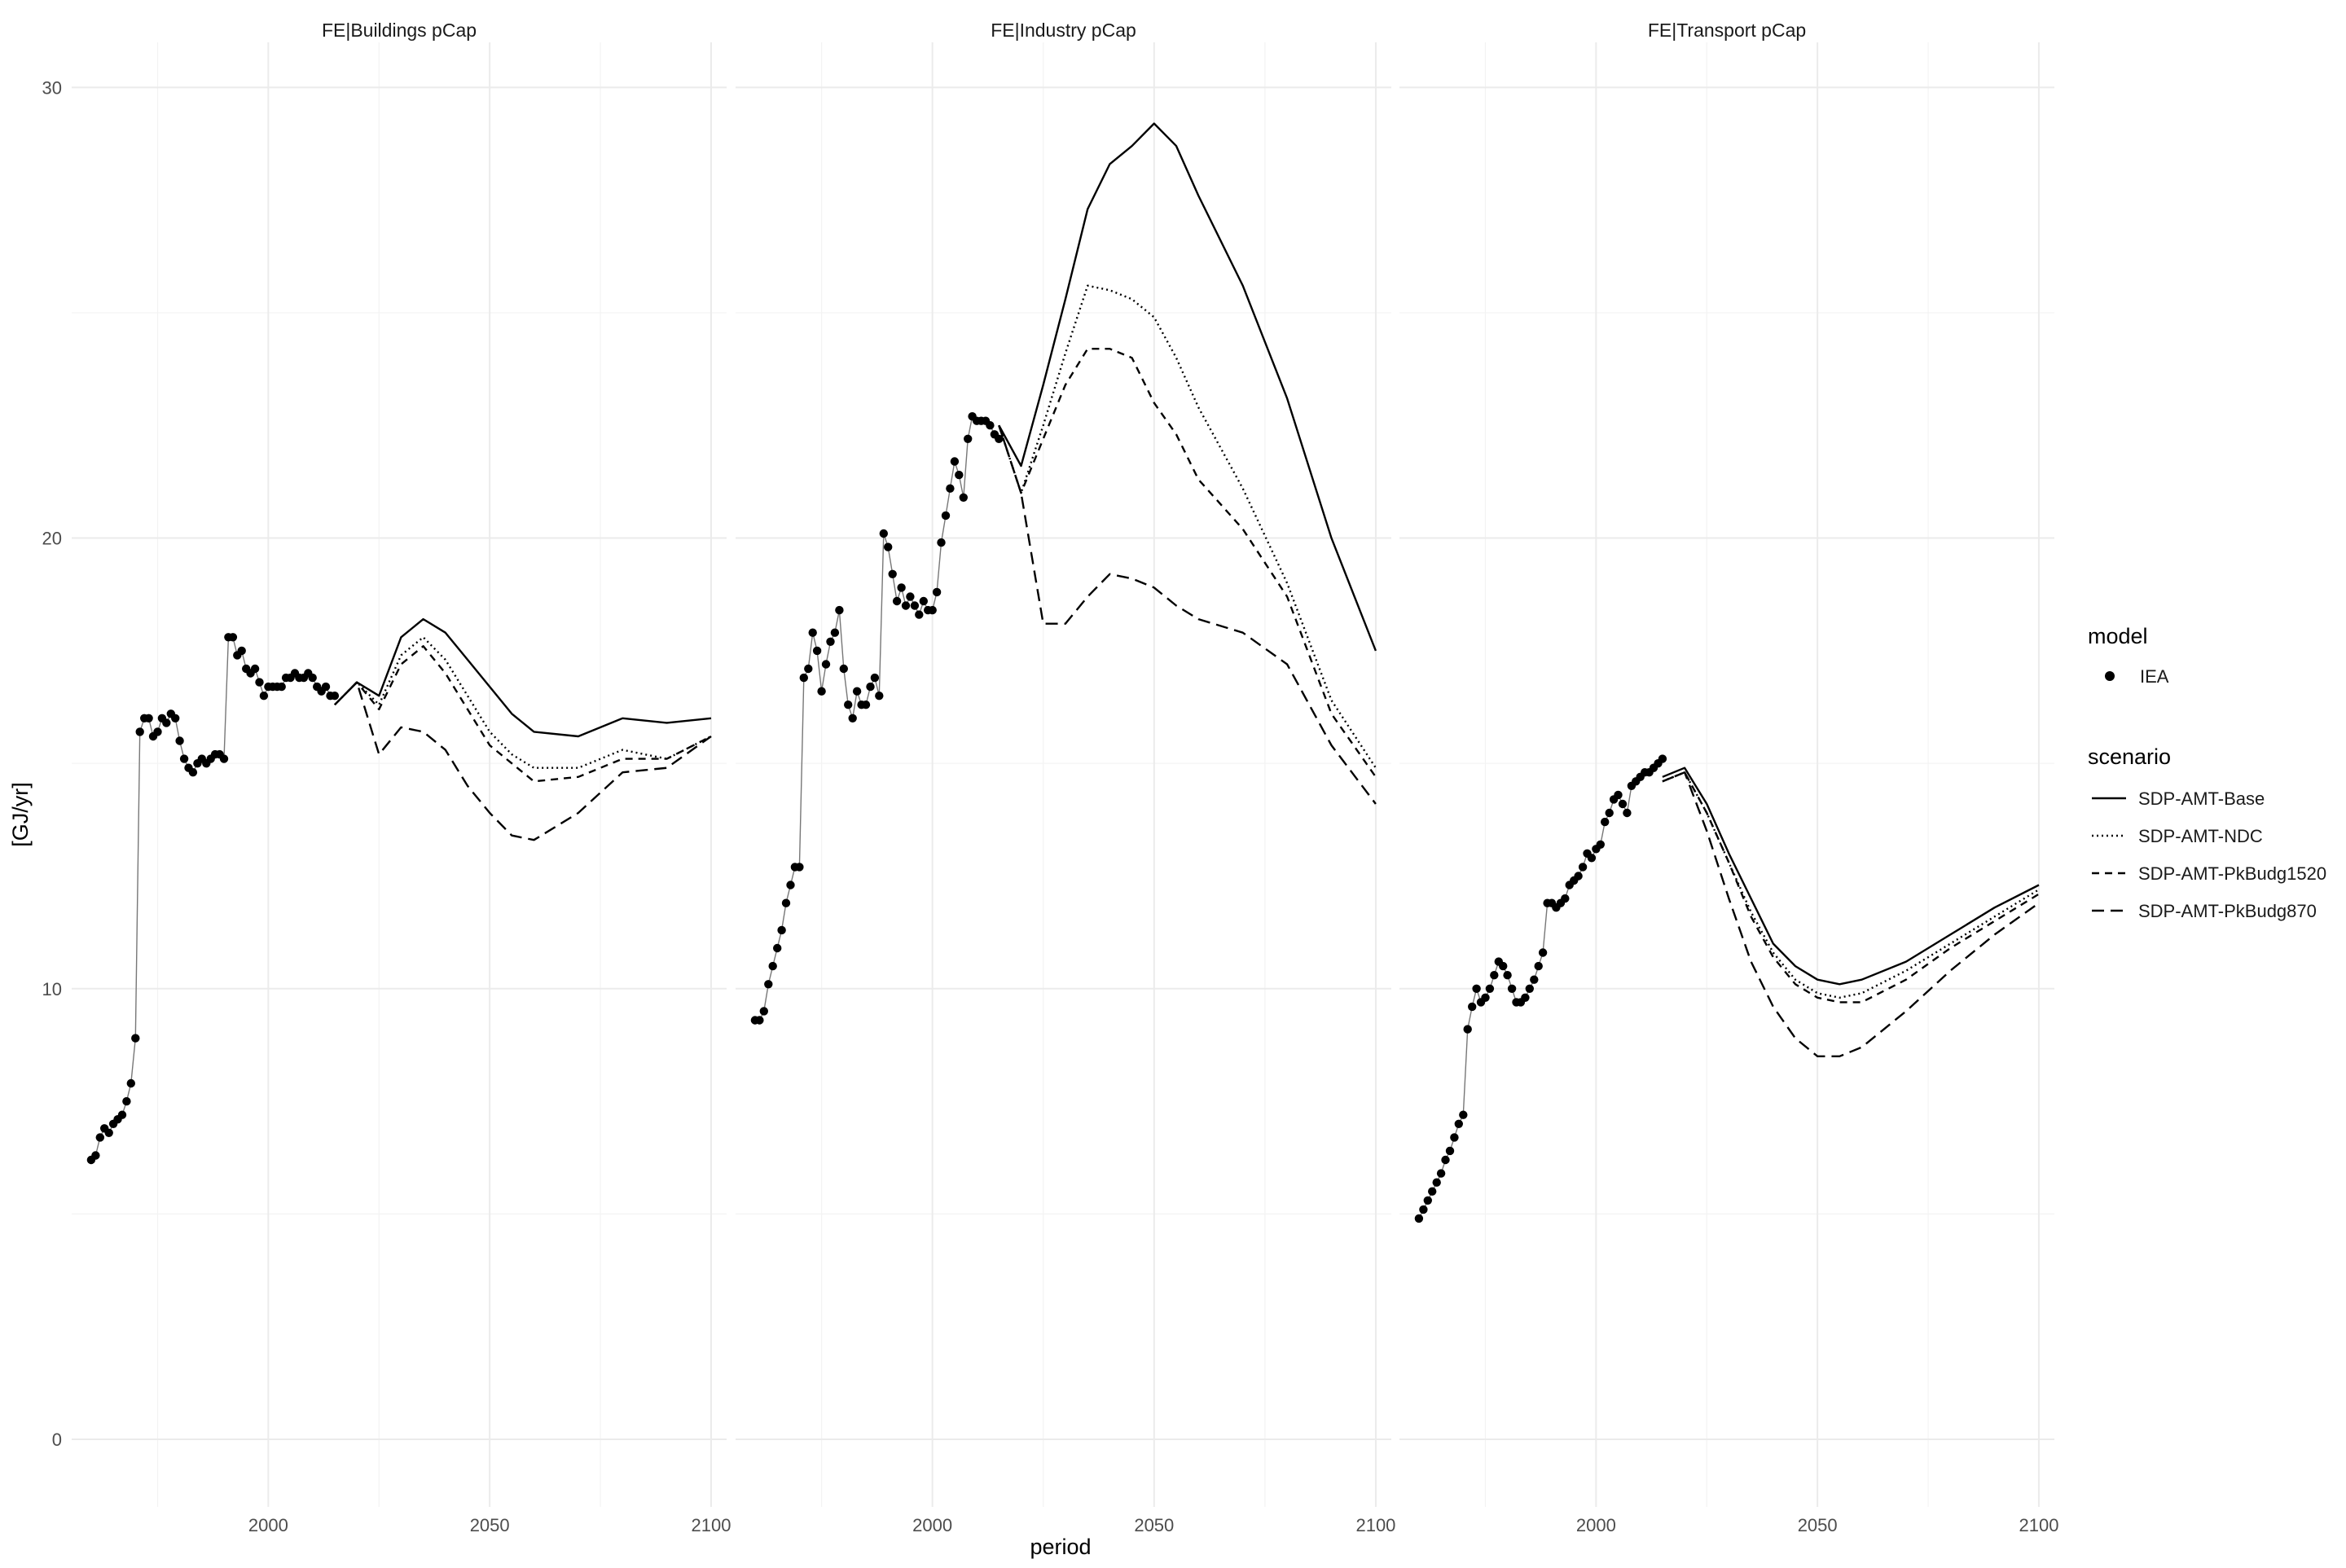  What do you see at coordinates (2227, 911) in the screenshot?
I see `legend-label-pkbudg870: SDP-AMT-PkBudg870` at bounding box center [2227, 911].